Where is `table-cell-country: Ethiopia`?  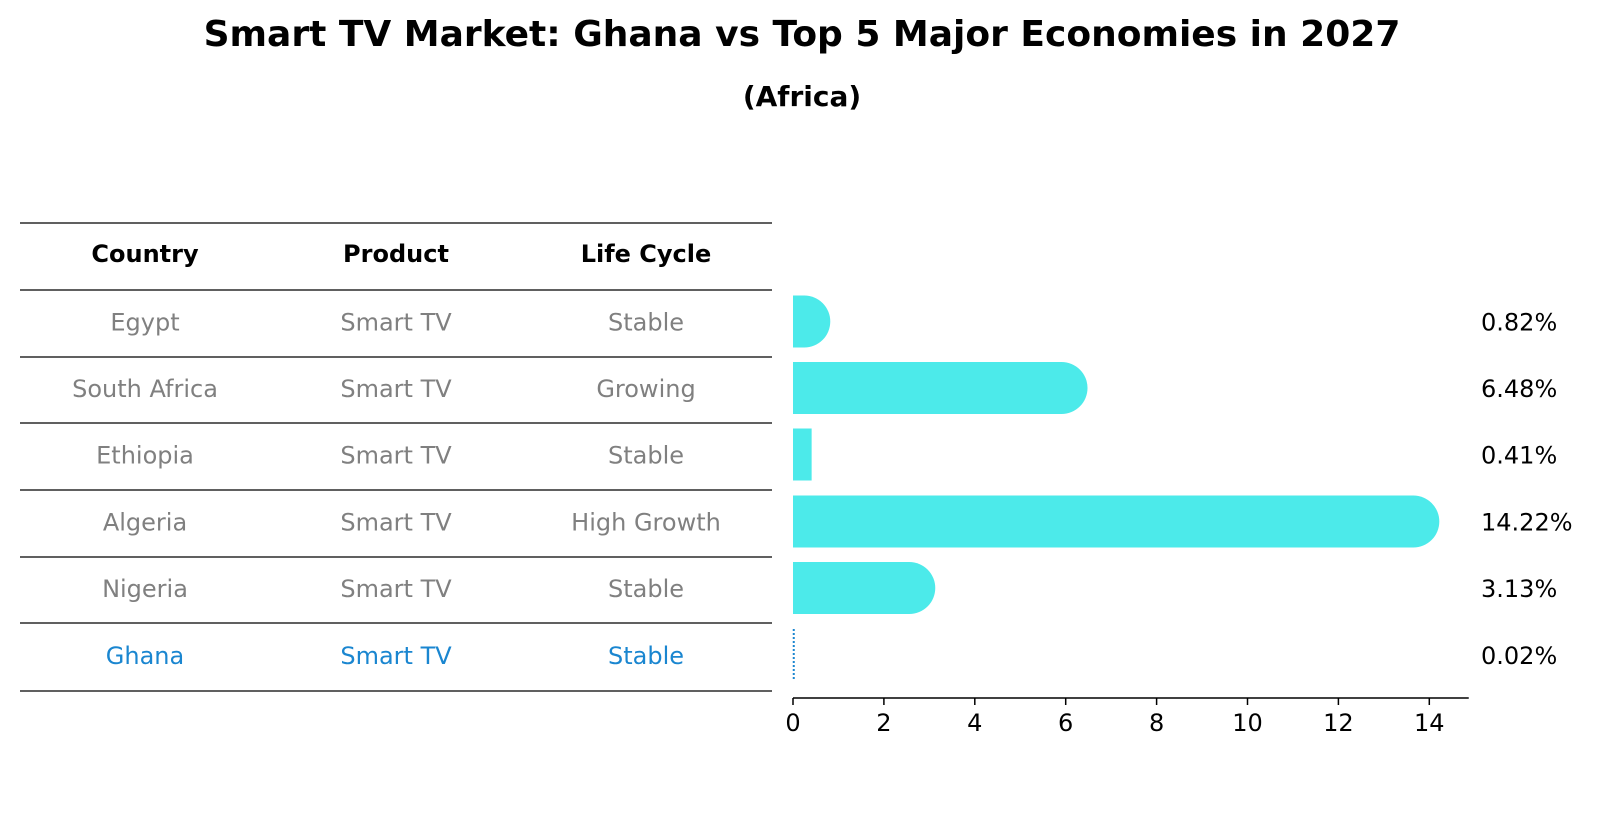
table-cell-country: Ethiopia is located at coordinates (145, 456).